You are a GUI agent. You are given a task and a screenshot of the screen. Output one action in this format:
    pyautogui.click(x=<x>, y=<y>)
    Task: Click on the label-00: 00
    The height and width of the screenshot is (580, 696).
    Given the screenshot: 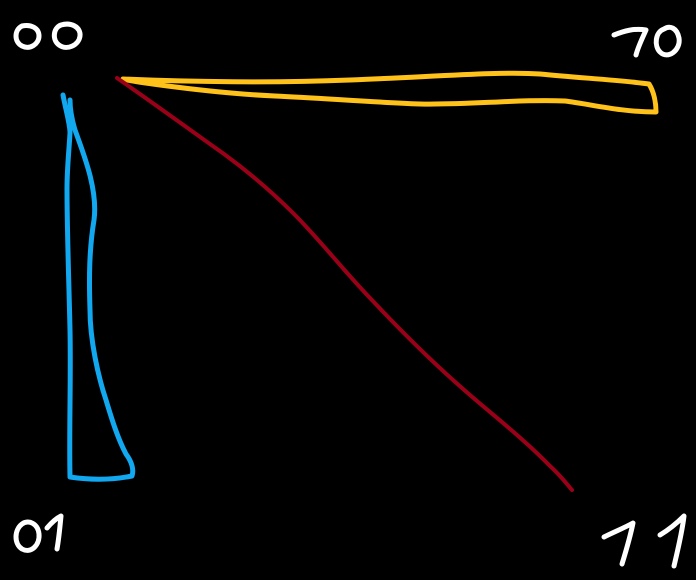 What is the action you would take?
    pyautogui.click(x=41, y=25)
    